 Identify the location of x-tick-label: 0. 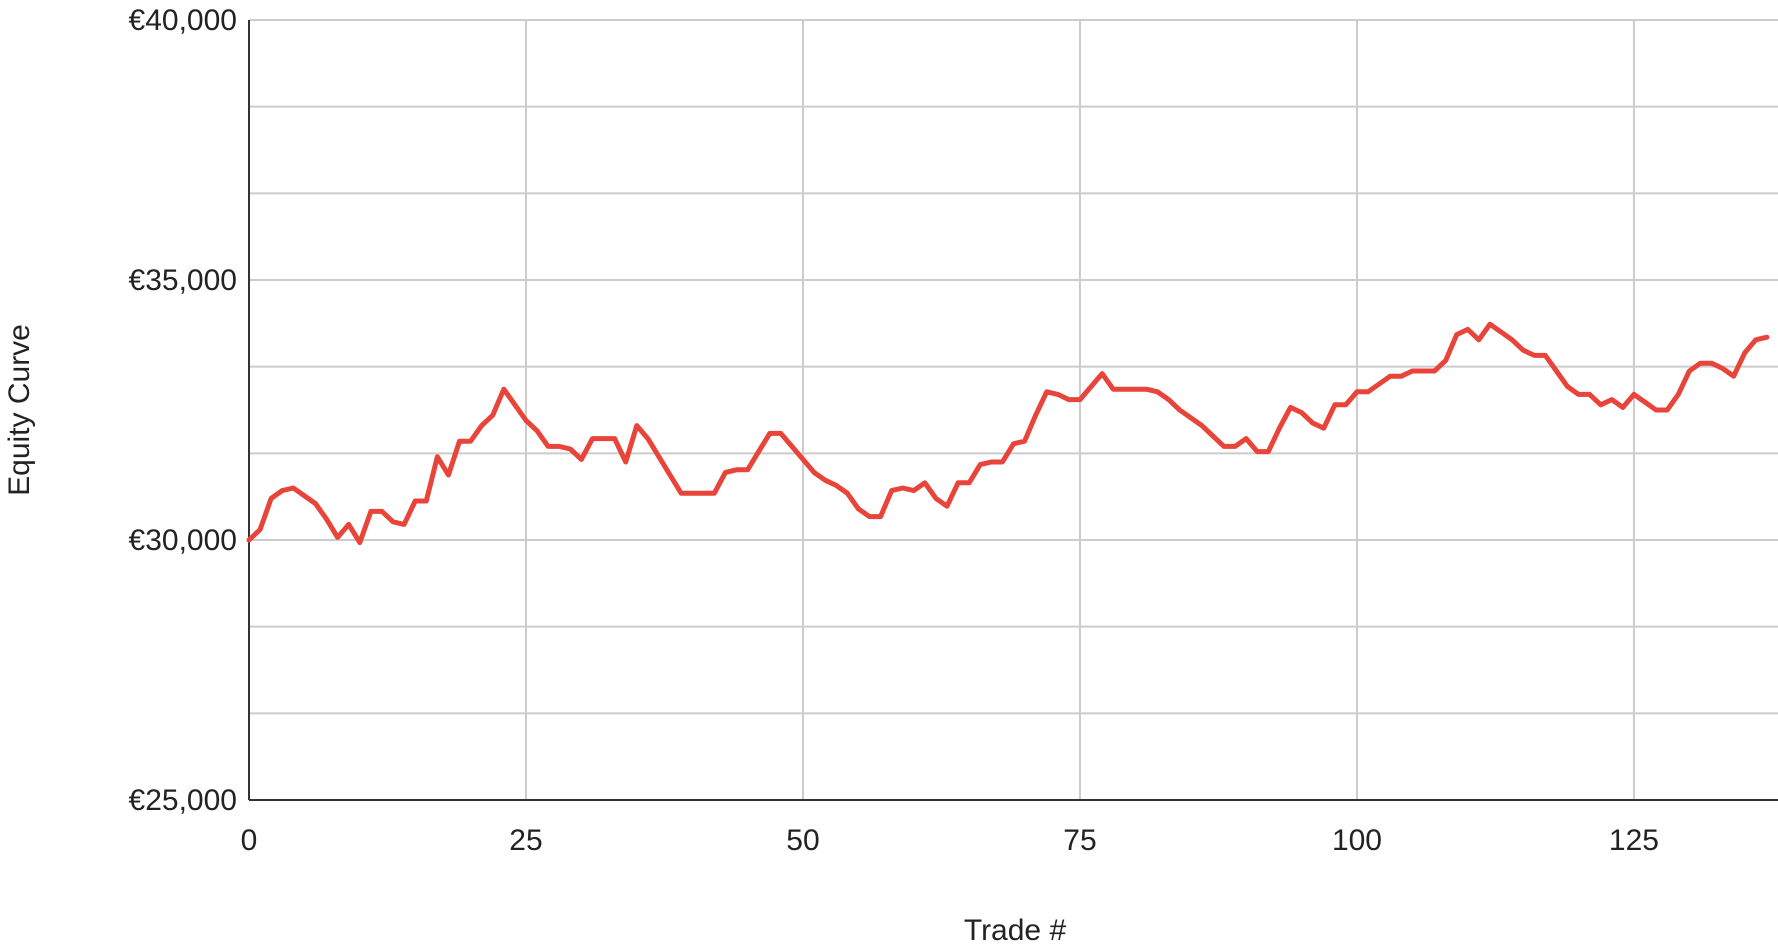
(249, 840).